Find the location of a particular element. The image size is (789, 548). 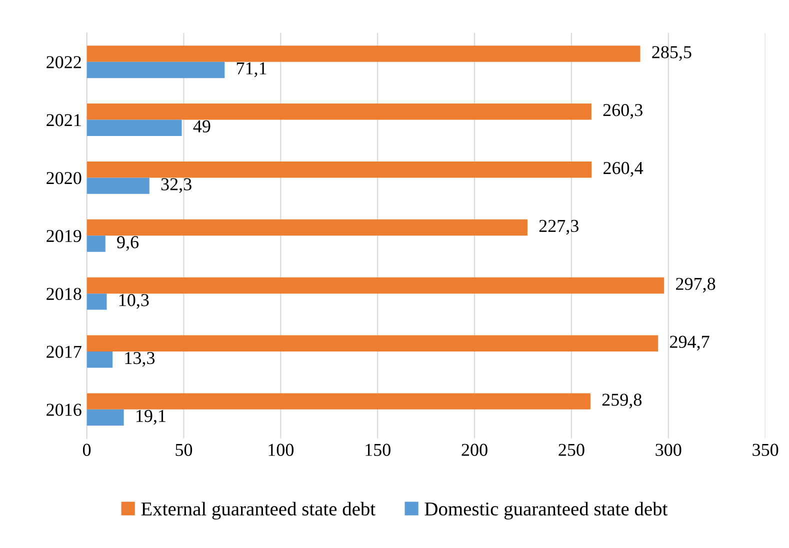

data-label: 19,1 is located at coordinates (151, 417).